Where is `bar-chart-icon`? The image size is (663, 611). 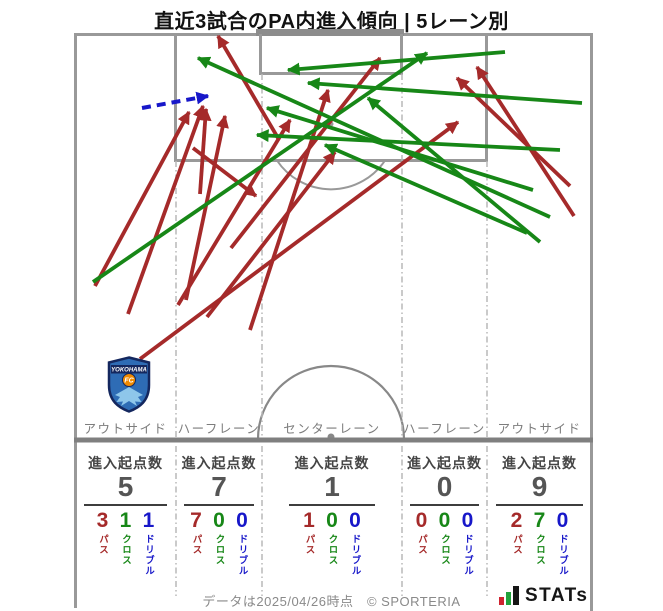 bar-chart-icon is located at coordinates (509, 595).